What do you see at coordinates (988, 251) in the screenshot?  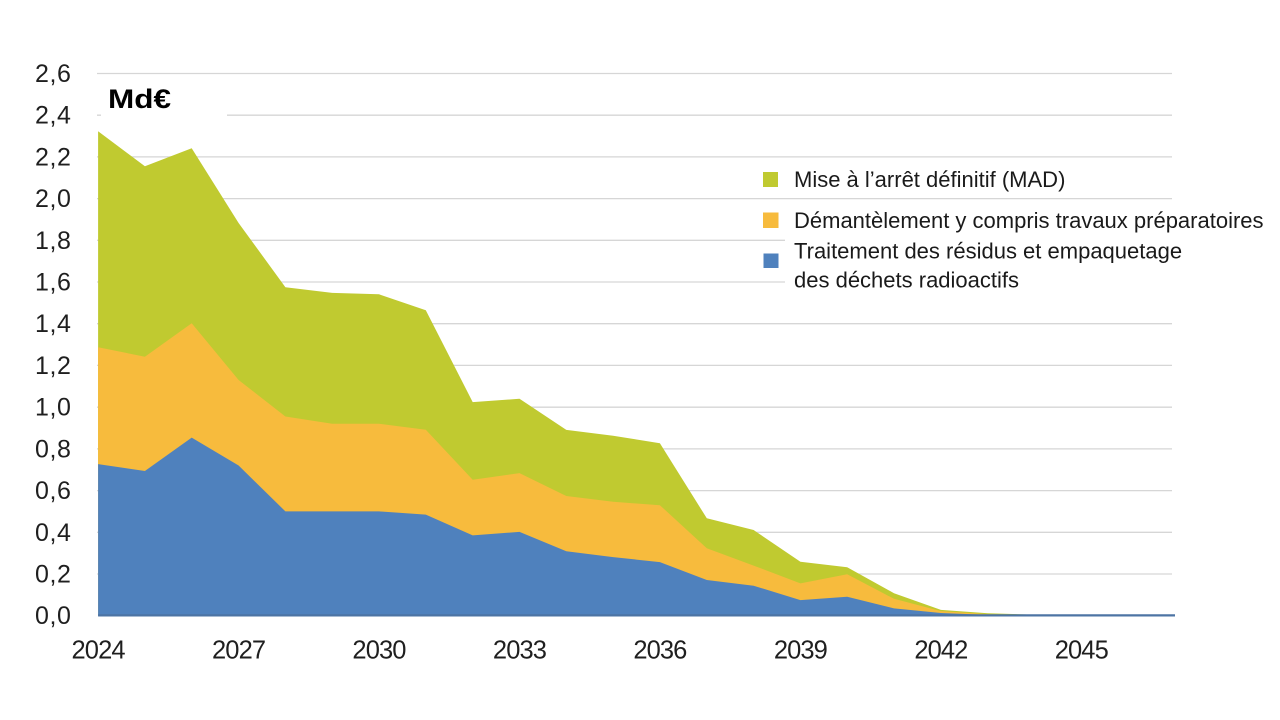 I see `svg-text:Traitement des résidus et empa: Traitement des résidus et empaquetage` at bounding box center [988, 251].